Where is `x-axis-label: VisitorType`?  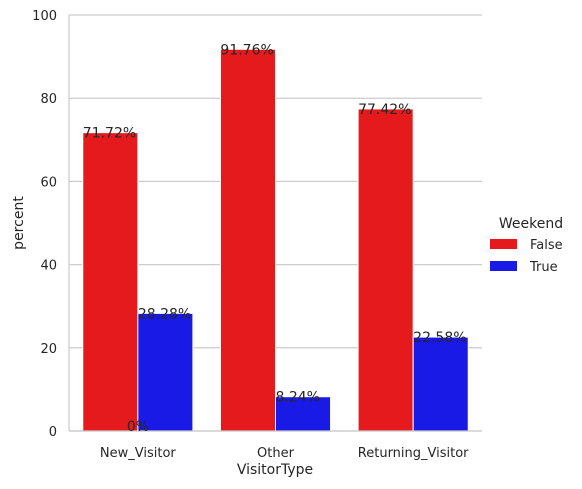 x-axis-label: VisitorType is located at coordinates (275, 470).